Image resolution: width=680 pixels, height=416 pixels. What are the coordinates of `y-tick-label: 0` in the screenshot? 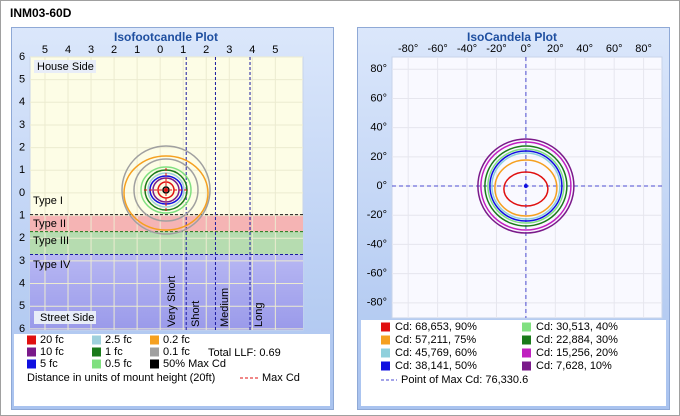 It's located at (22, 193).